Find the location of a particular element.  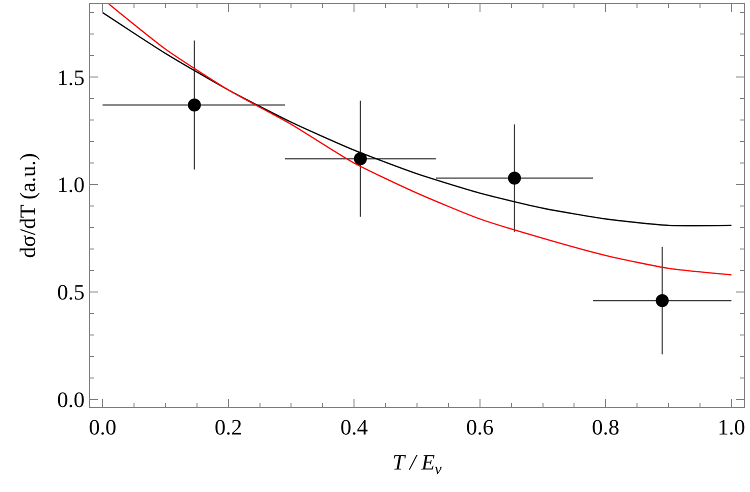

x-tick-label: 0.8 is located at coordinates (606, 427).